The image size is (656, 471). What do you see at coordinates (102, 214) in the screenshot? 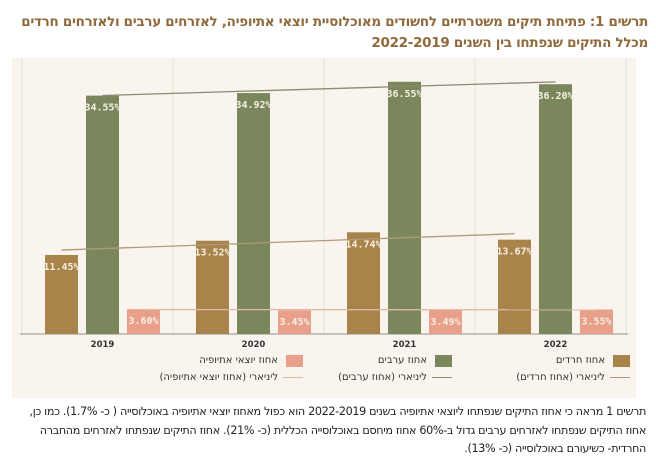
I see `bar-arab-2019` at bounding box center [102, 214].